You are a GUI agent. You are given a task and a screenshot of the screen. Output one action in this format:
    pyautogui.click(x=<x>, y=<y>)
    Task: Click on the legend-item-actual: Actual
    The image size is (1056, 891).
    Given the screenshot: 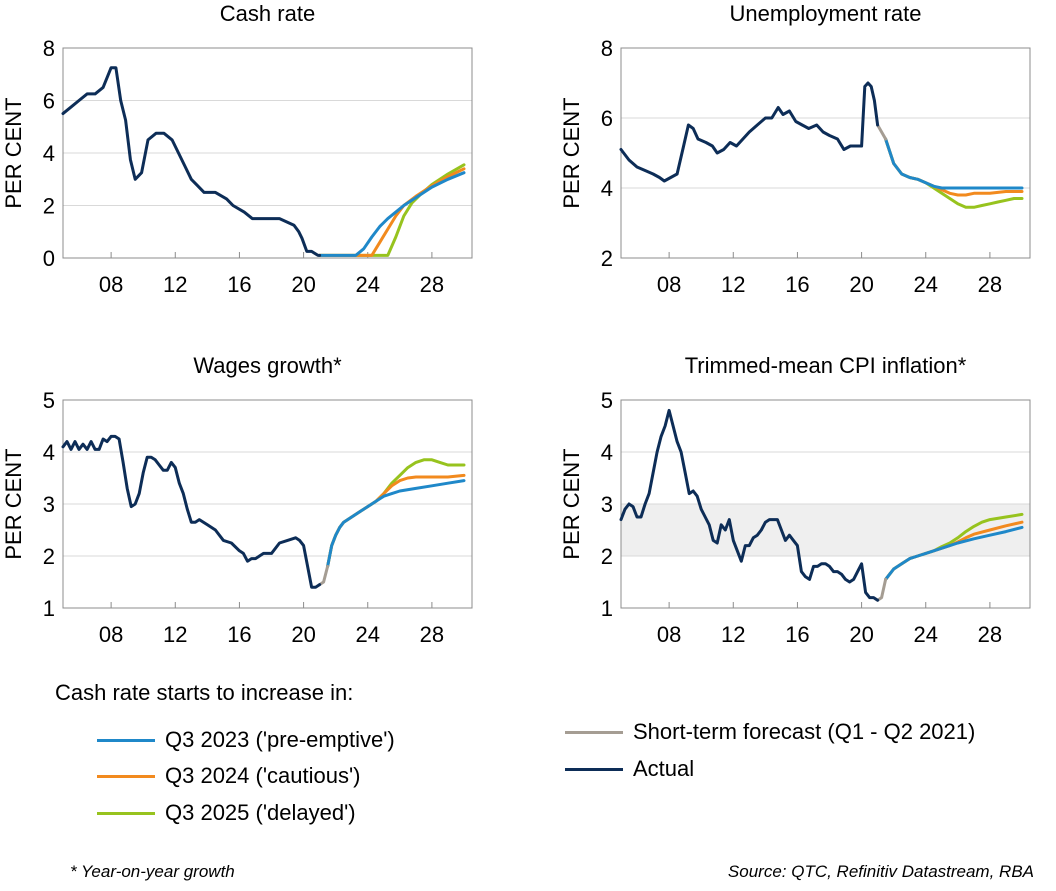 What is the action you would take?
    pyautogui.click(x=629, y=769)
    